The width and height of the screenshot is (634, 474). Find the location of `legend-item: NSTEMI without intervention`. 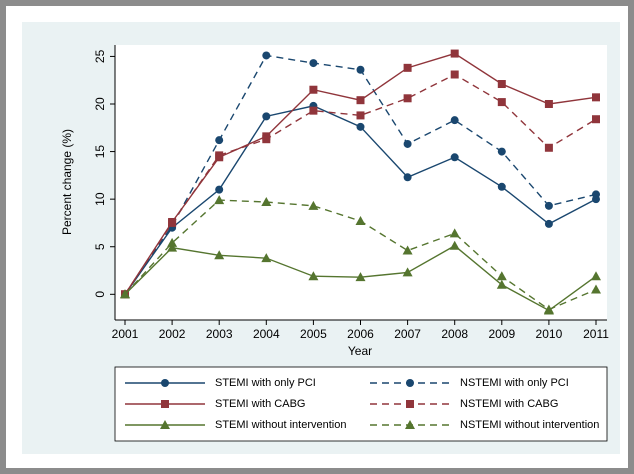

legend-item: NSTEMI without intervention is located at coordinates (484, 425).